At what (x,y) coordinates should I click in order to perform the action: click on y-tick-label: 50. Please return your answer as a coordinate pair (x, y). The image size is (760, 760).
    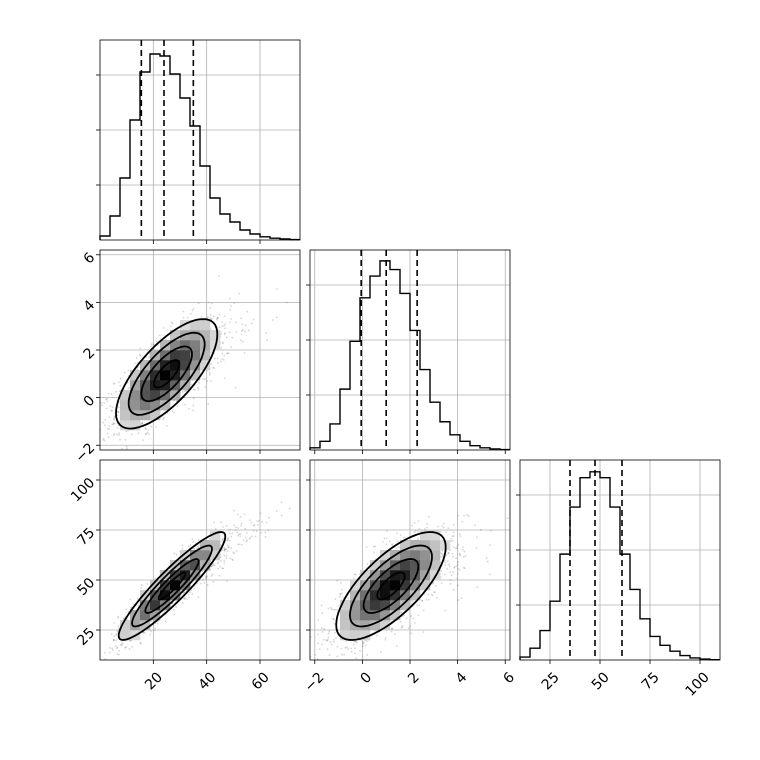
    Looking at the image, I should click on (86, 587).